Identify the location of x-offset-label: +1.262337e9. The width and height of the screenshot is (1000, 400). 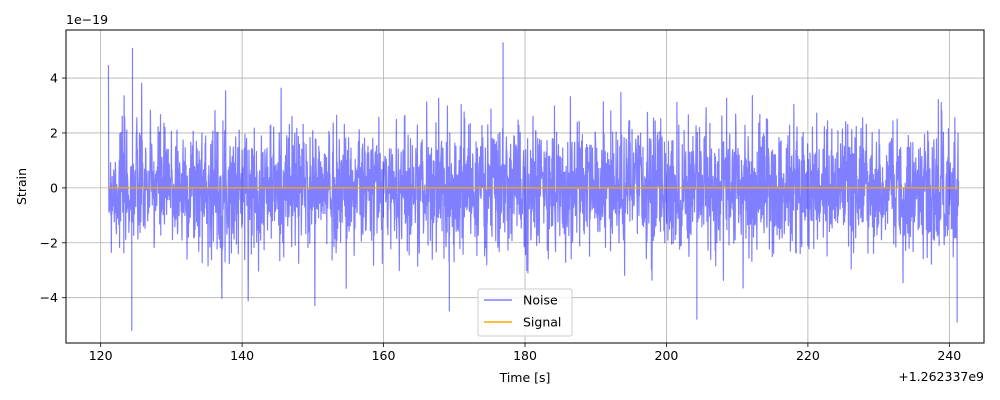
(941, 376).